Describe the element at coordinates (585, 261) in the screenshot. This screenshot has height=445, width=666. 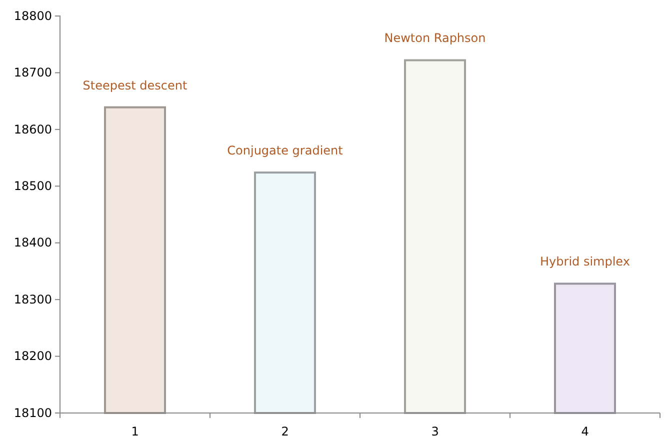
I see `annotation: Hybrid simplex` at that location.